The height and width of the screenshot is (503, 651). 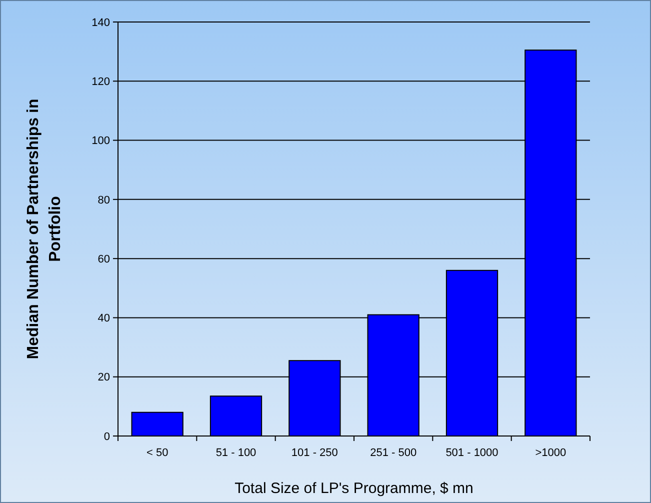 What do you see at coordinates (393, 453) in the screenshot?
I see `x-tick-label: 251 - 500` at bounding box center [393, 453].